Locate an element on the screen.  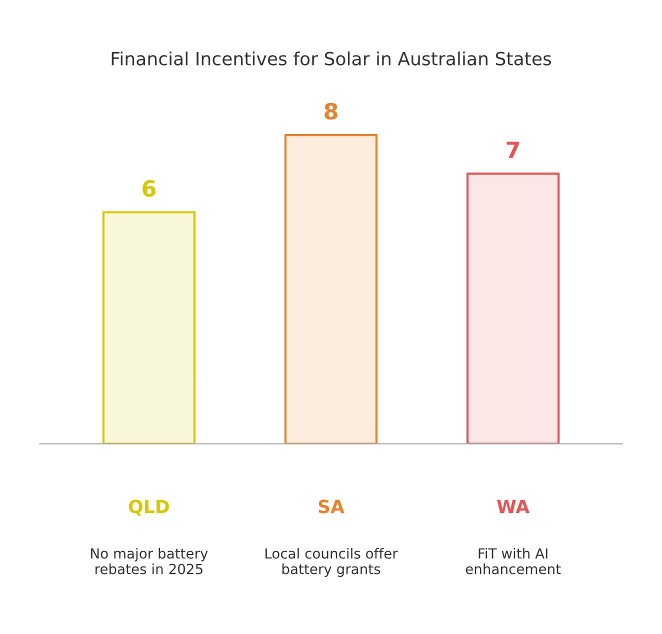
text: No major battery rebates in 2025 is located at coordinates (149, 561).